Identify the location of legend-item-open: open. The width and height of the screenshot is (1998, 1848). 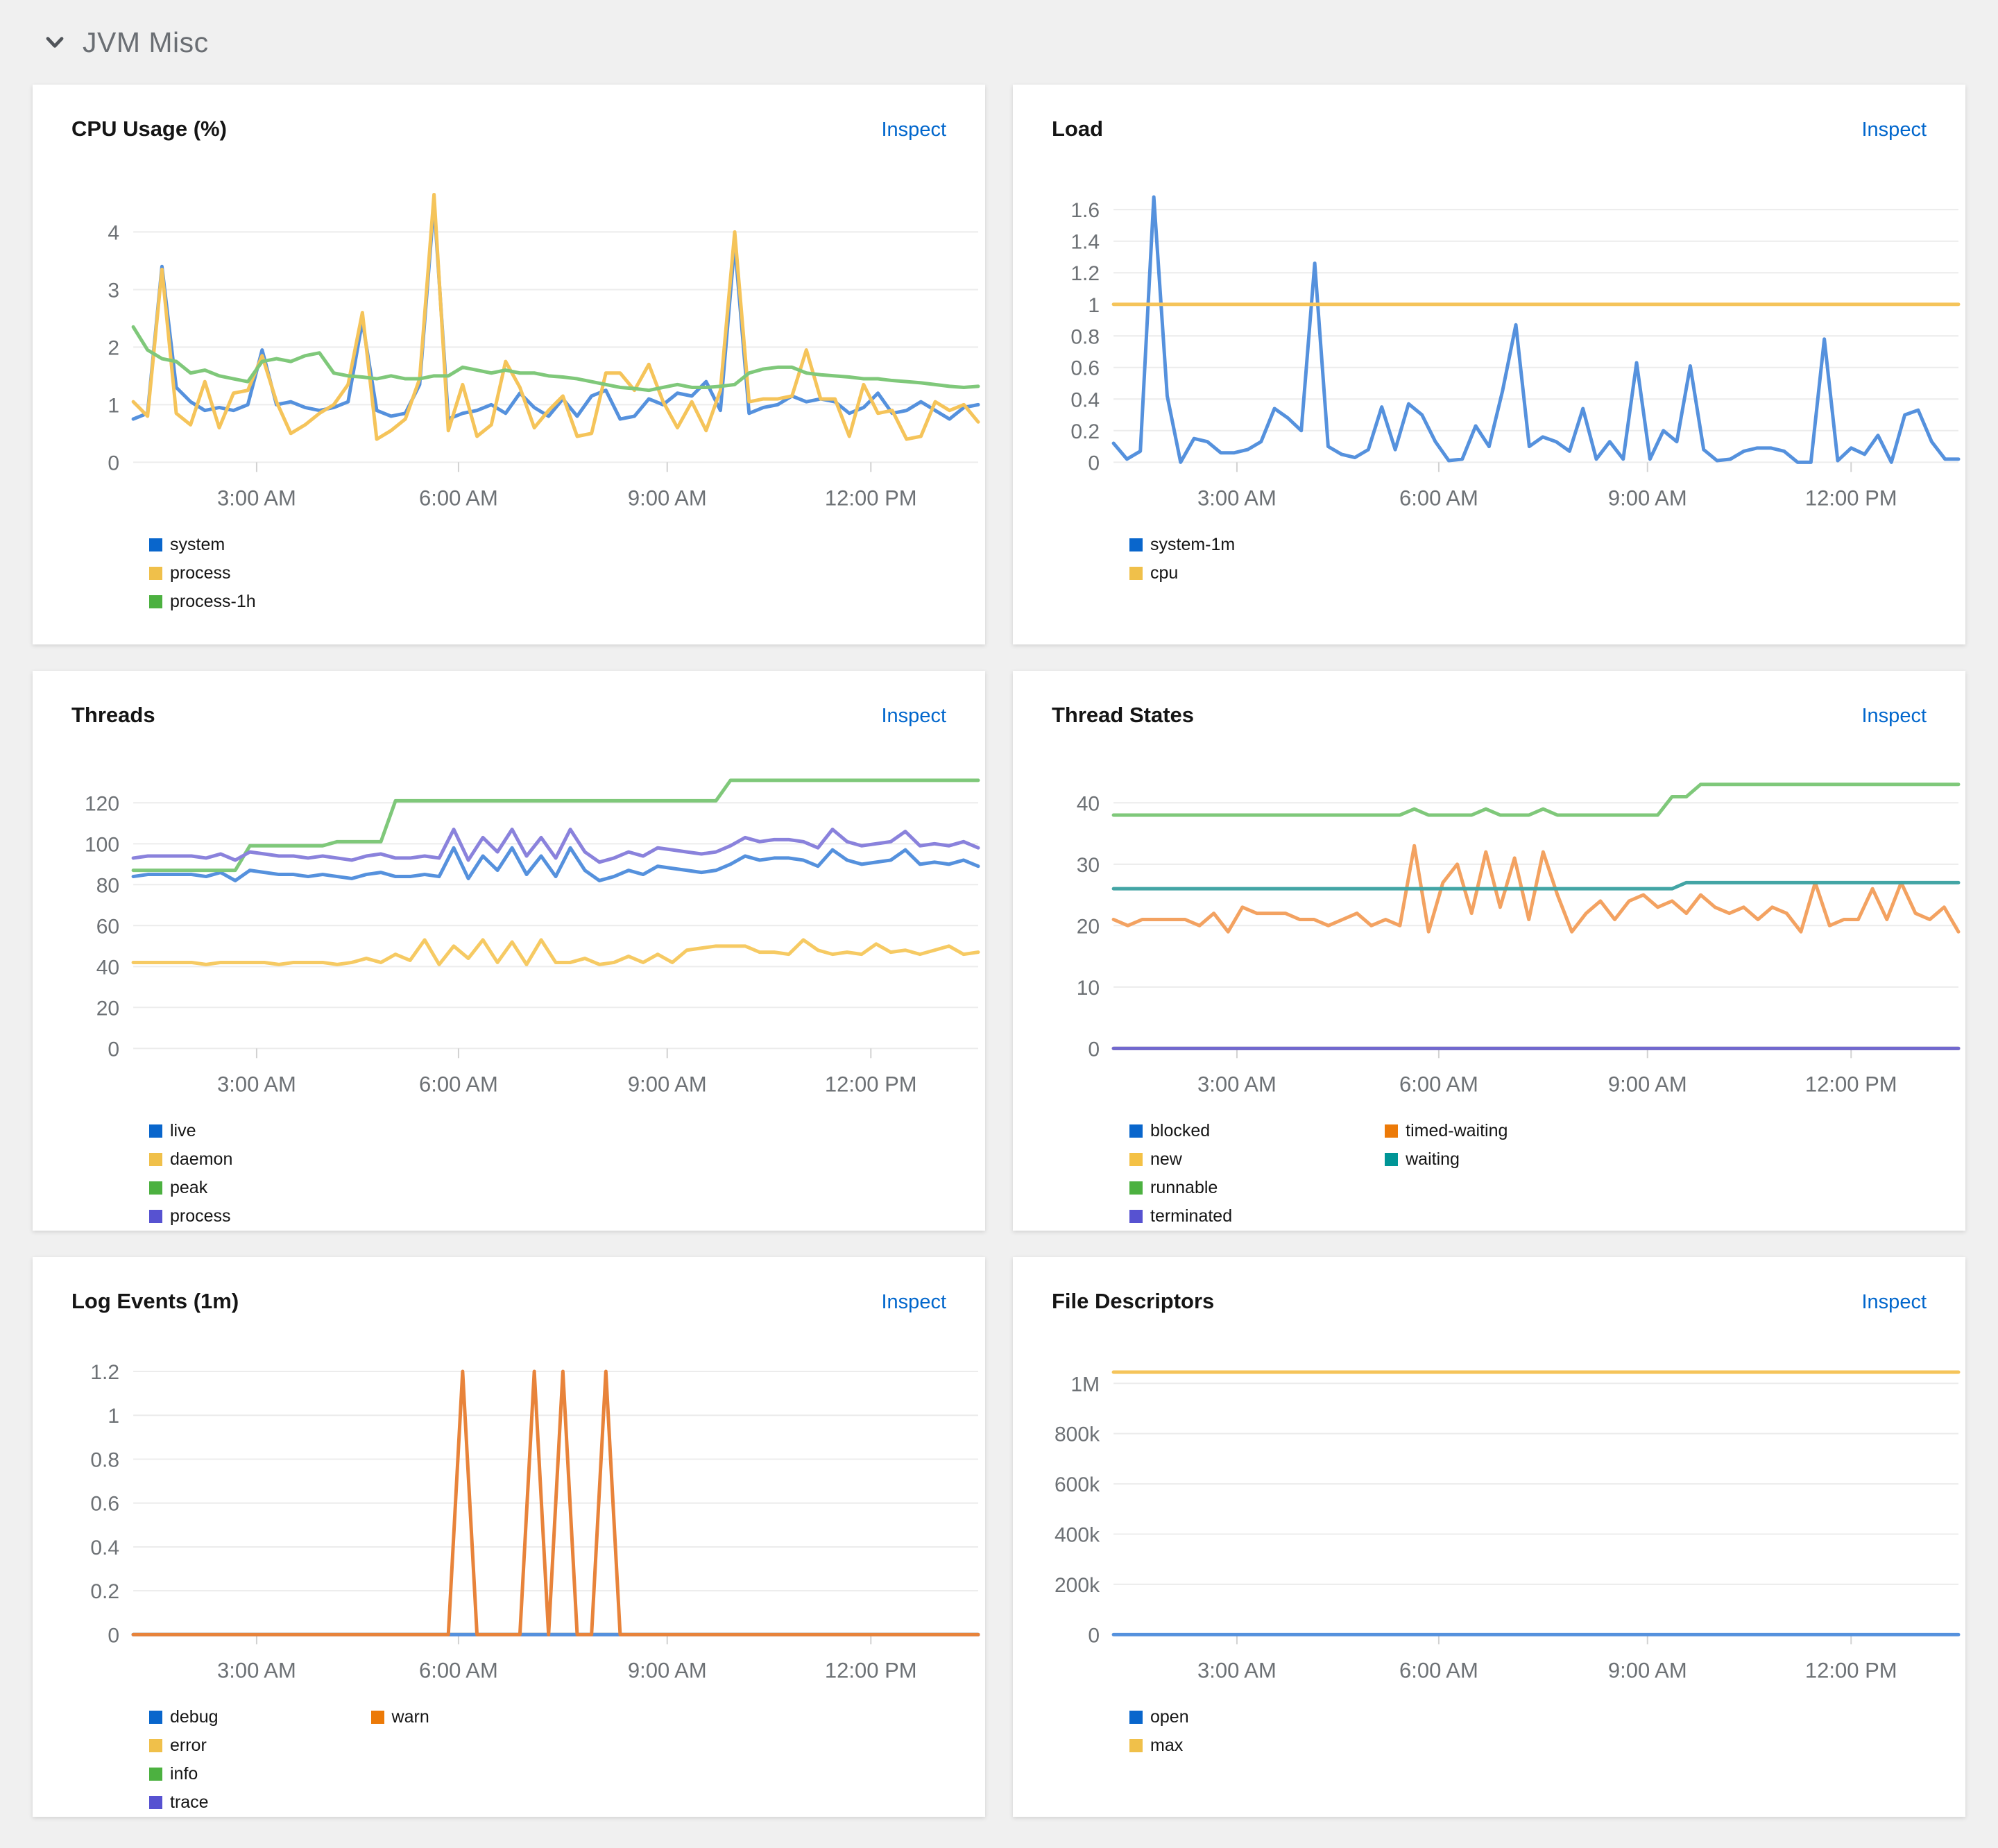
(1159, 1716).